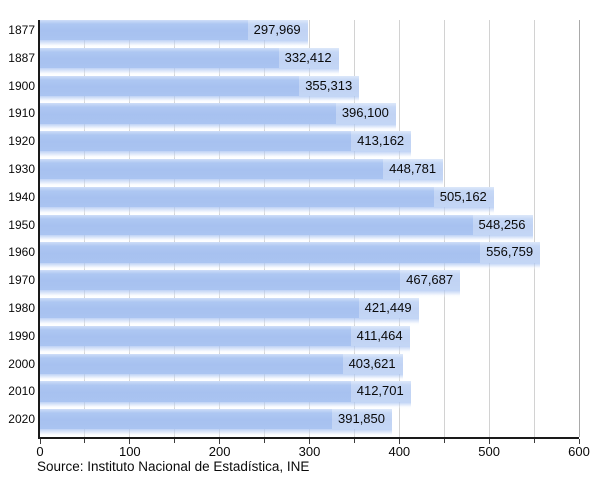  Describe the element at coordinates (399, 451) in the screenshot. I see `x-tick-label-400: 400` at that location.